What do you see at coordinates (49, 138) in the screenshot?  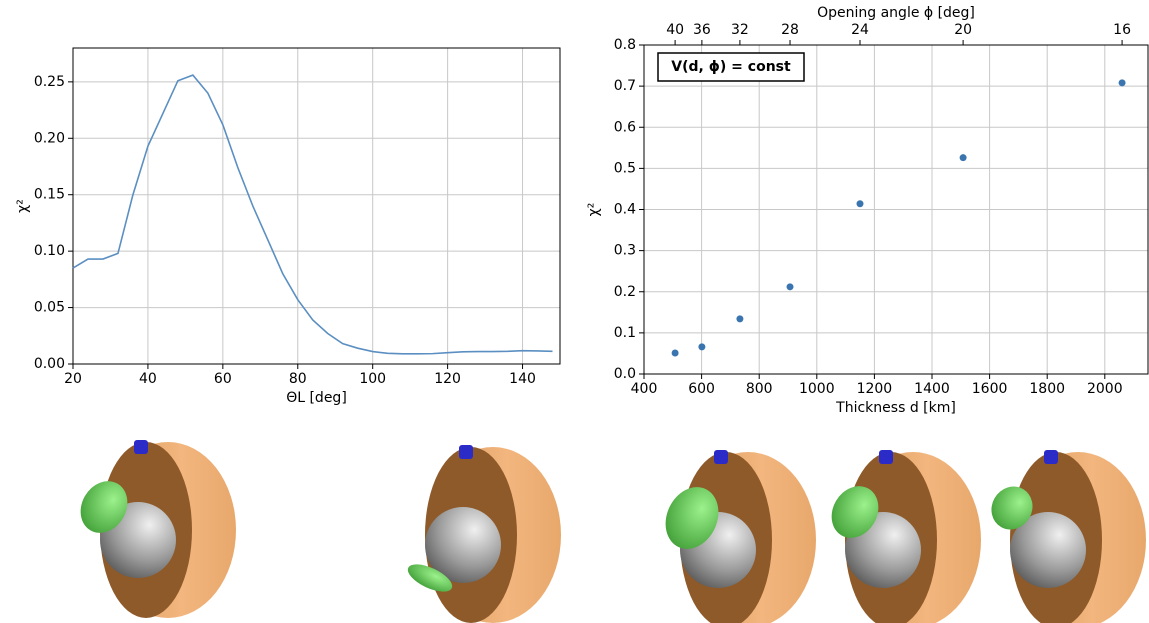 I see `y-tick-label: 0.20` at bounding box center [49, 138].